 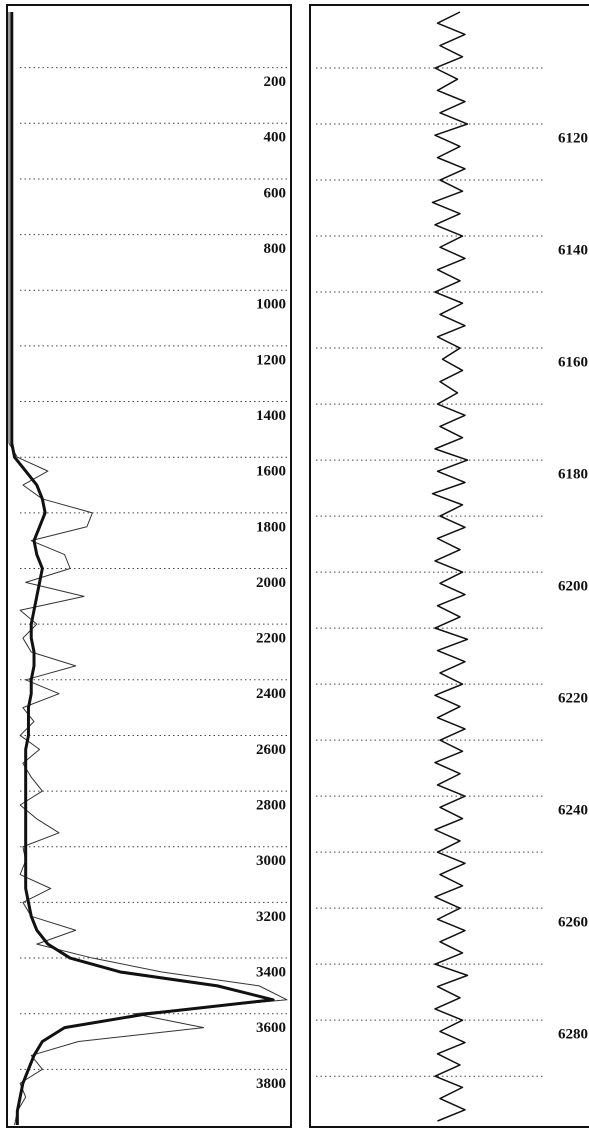 I want to click on depth-tick-label: 6240, so click(x=573, y=811).